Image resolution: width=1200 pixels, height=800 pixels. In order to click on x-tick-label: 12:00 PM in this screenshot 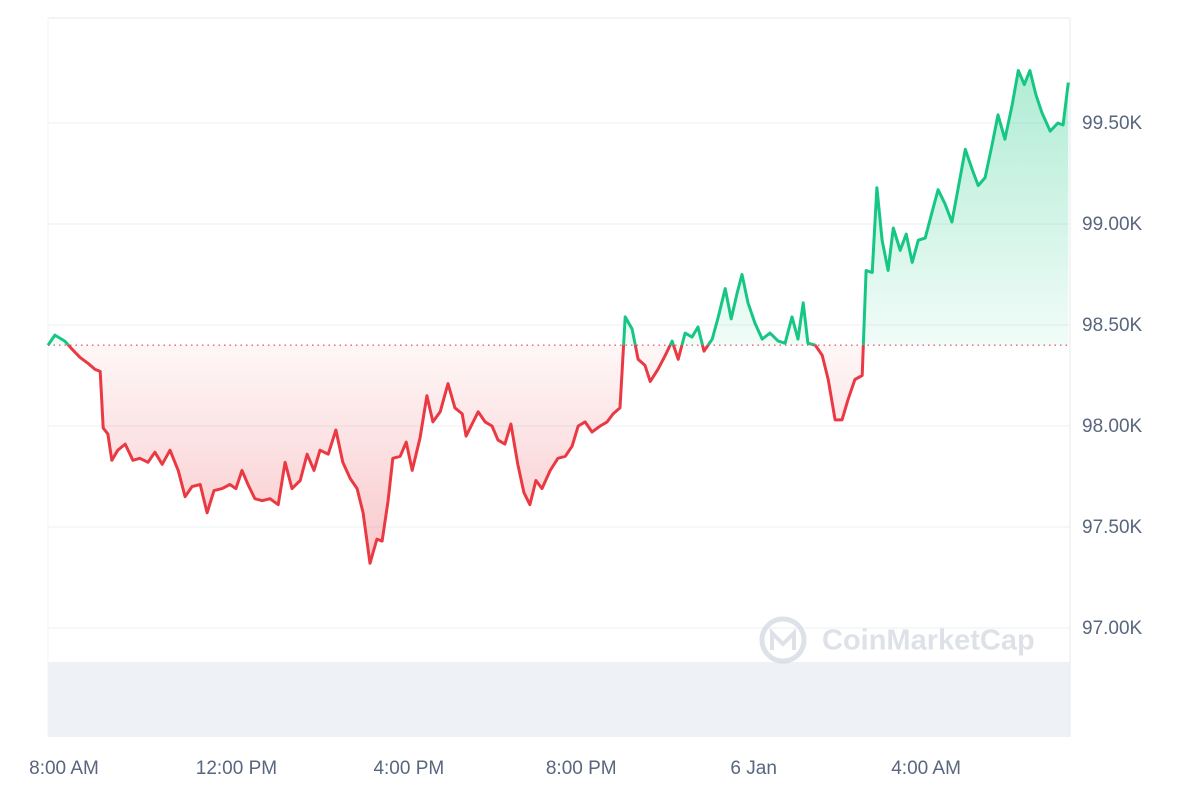, I will do `click(236, 768)`.